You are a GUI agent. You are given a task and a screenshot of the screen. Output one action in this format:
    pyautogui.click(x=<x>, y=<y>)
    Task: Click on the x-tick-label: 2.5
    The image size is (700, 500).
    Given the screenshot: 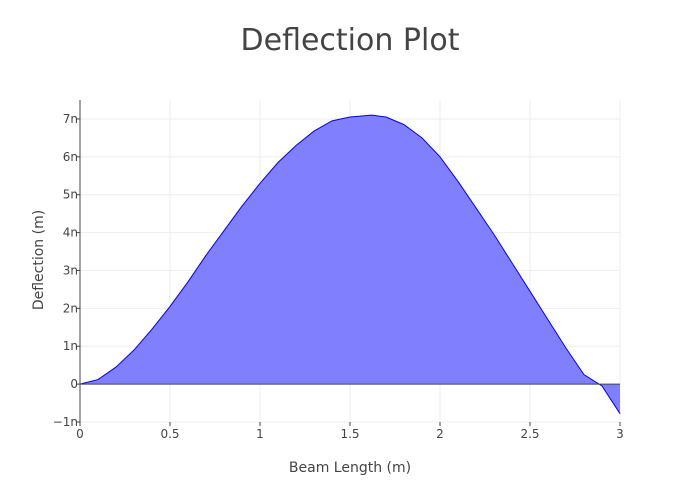 What is the action you would take?
    pyautogui.click(x=529, y=434)
    